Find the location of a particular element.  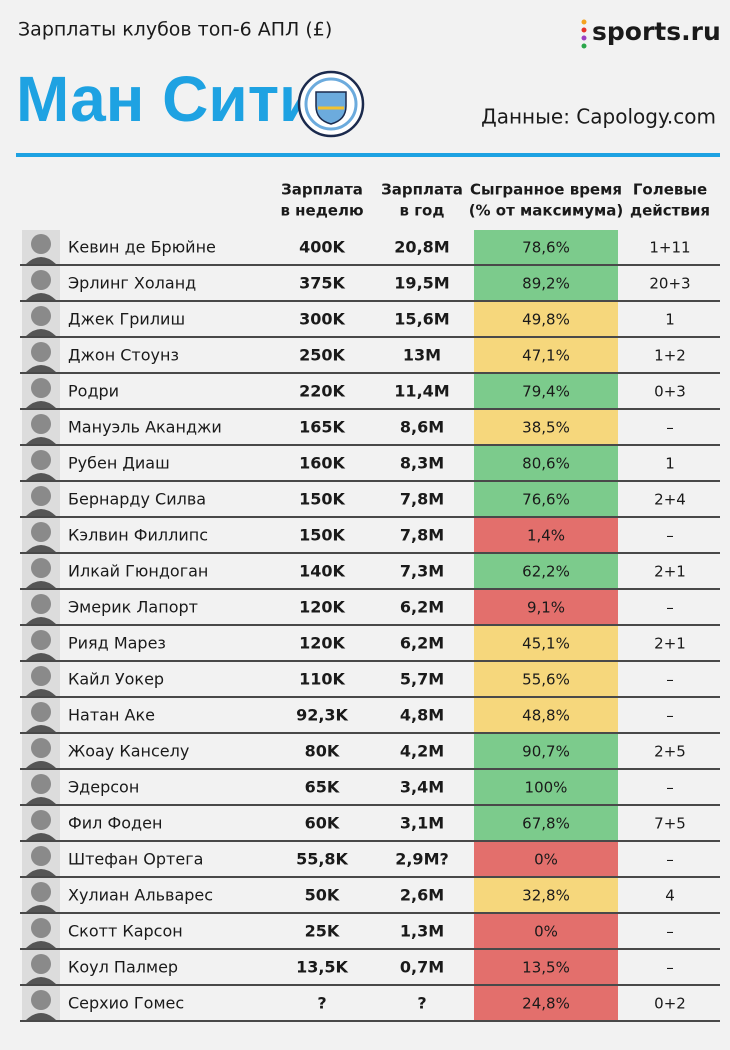

weekly-salary: 165K is located at coordinates (322, 427).